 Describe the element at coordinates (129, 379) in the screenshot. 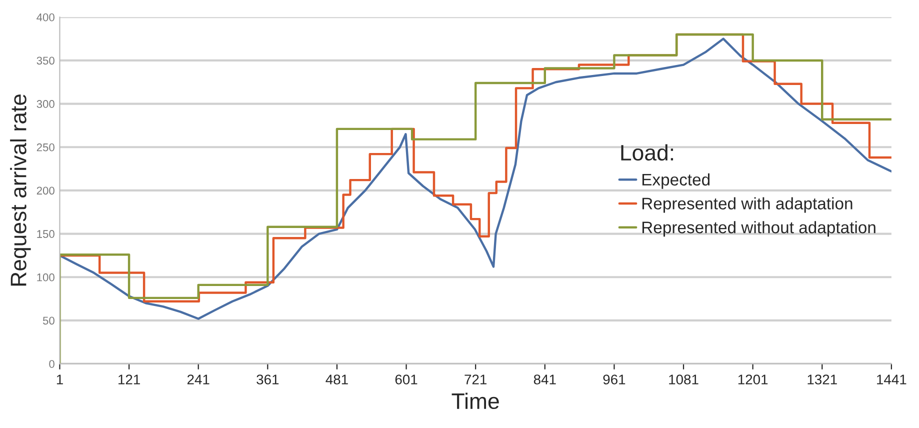

I see `x-tick-label: 121` at that location.